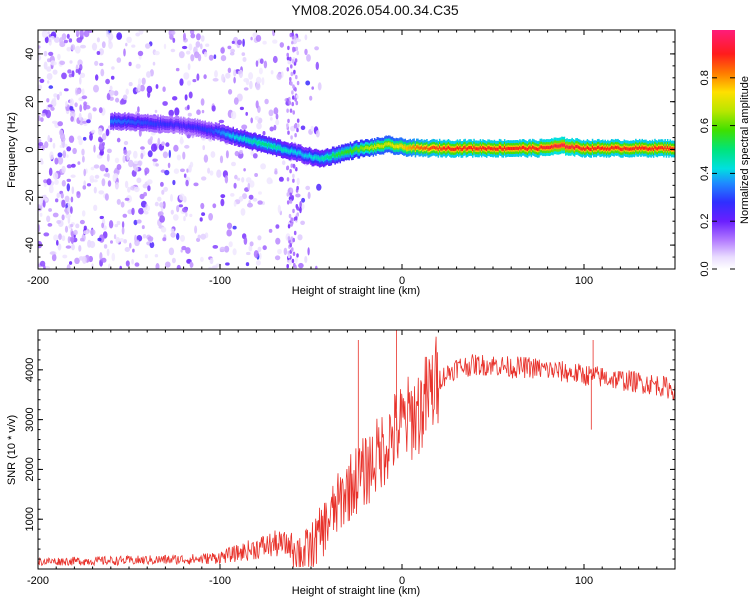 The image size is (750, 600). I want to click on colorbar-label: Normalized spectral amplitude, so click(744, 150).